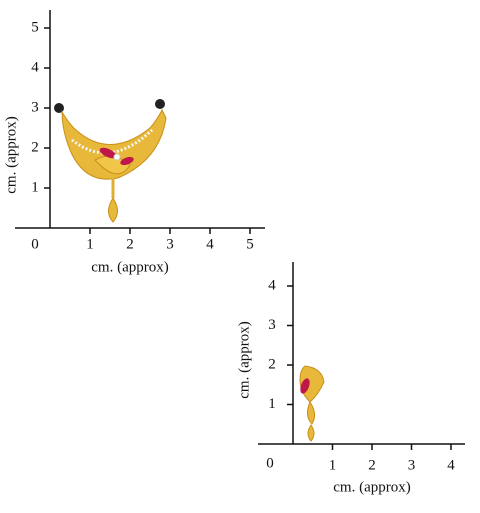 Image resolution: width=480 pixels, height=513 pixels. I want to click on x-tick-label: 5, so click(250, 244).